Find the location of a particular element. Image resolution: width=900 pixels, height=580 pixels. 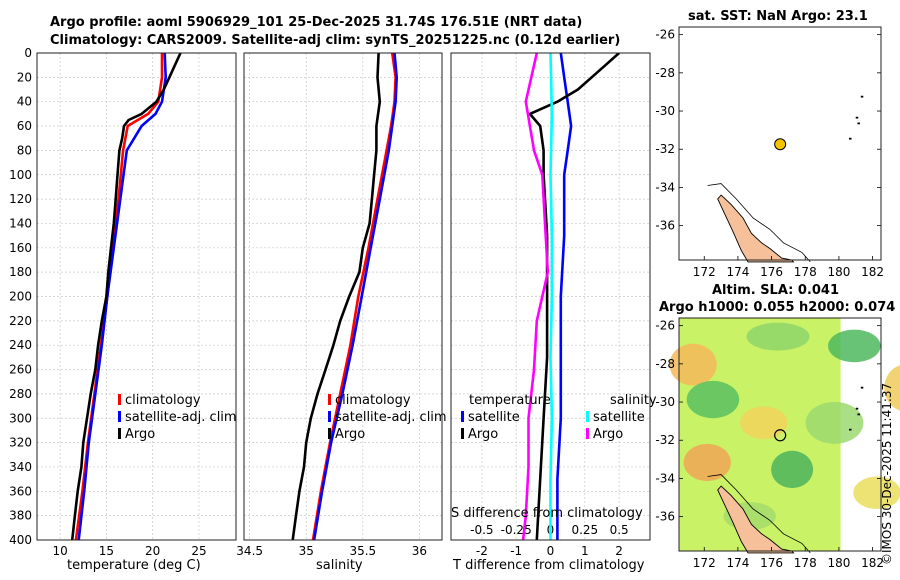

profile-legend-temperature: climatology satellite-adj. clim Argo is located at coordinates (177, 417).